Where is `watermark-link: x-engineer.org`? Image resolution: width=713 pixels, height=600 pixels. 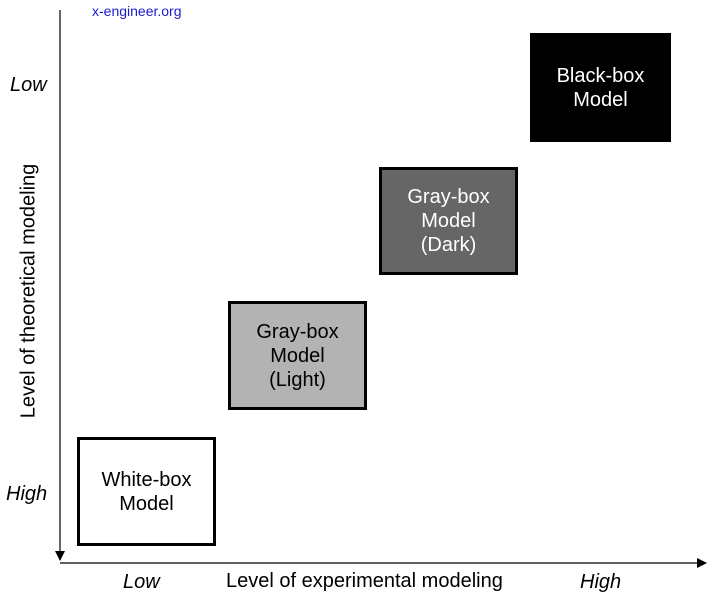
watermark-link: x-engineer.org is located at coordinates (137, 11).